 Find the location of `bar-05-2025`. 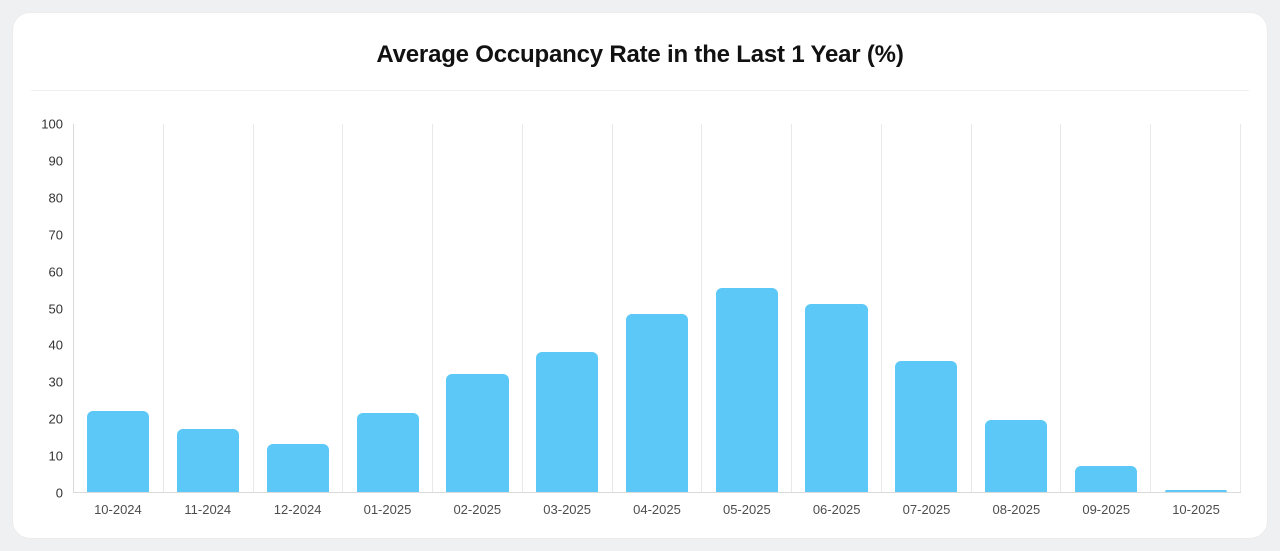

bar-05-2025 is located at coordinates (746, 389).